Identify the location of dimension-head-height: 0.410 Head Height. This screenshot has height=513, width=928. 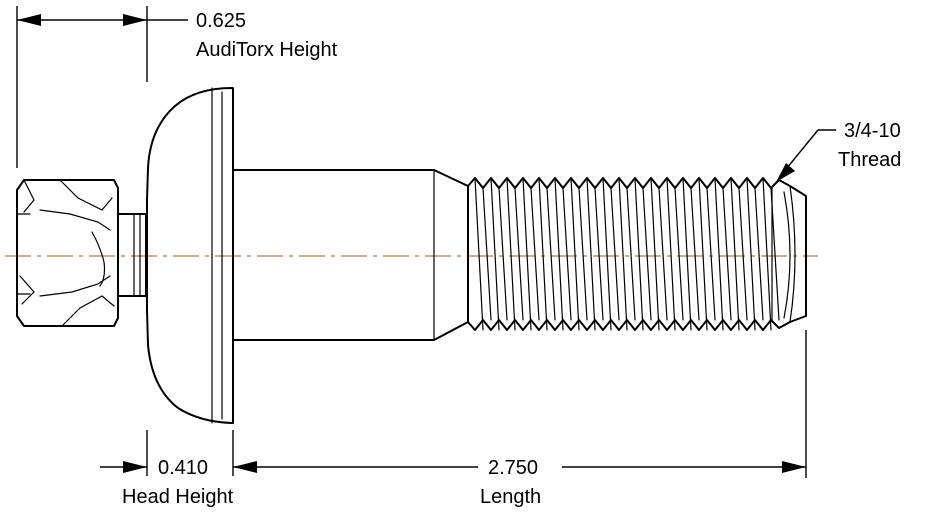
(178, 469).